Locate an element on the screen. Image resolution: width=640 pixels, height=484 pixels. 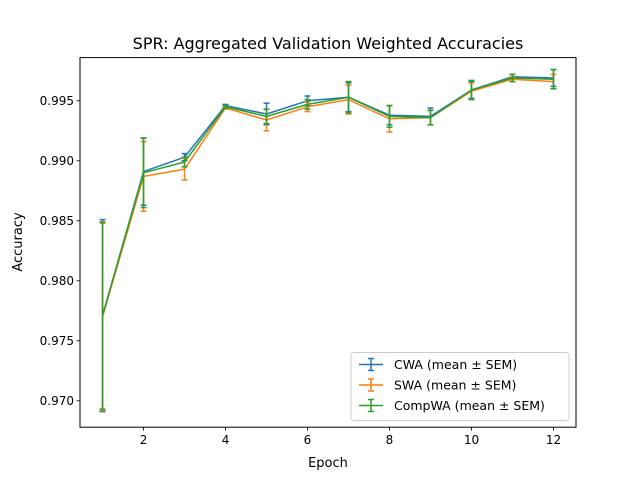
legend-box is located at coordinates (460, 386).